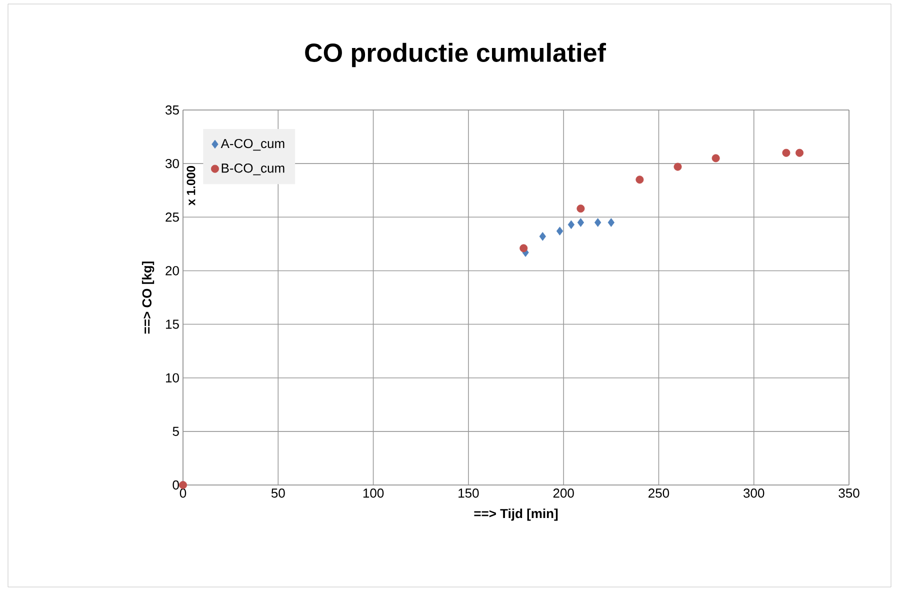  I want to click on x-tick-label: 300, so click(754, 493).